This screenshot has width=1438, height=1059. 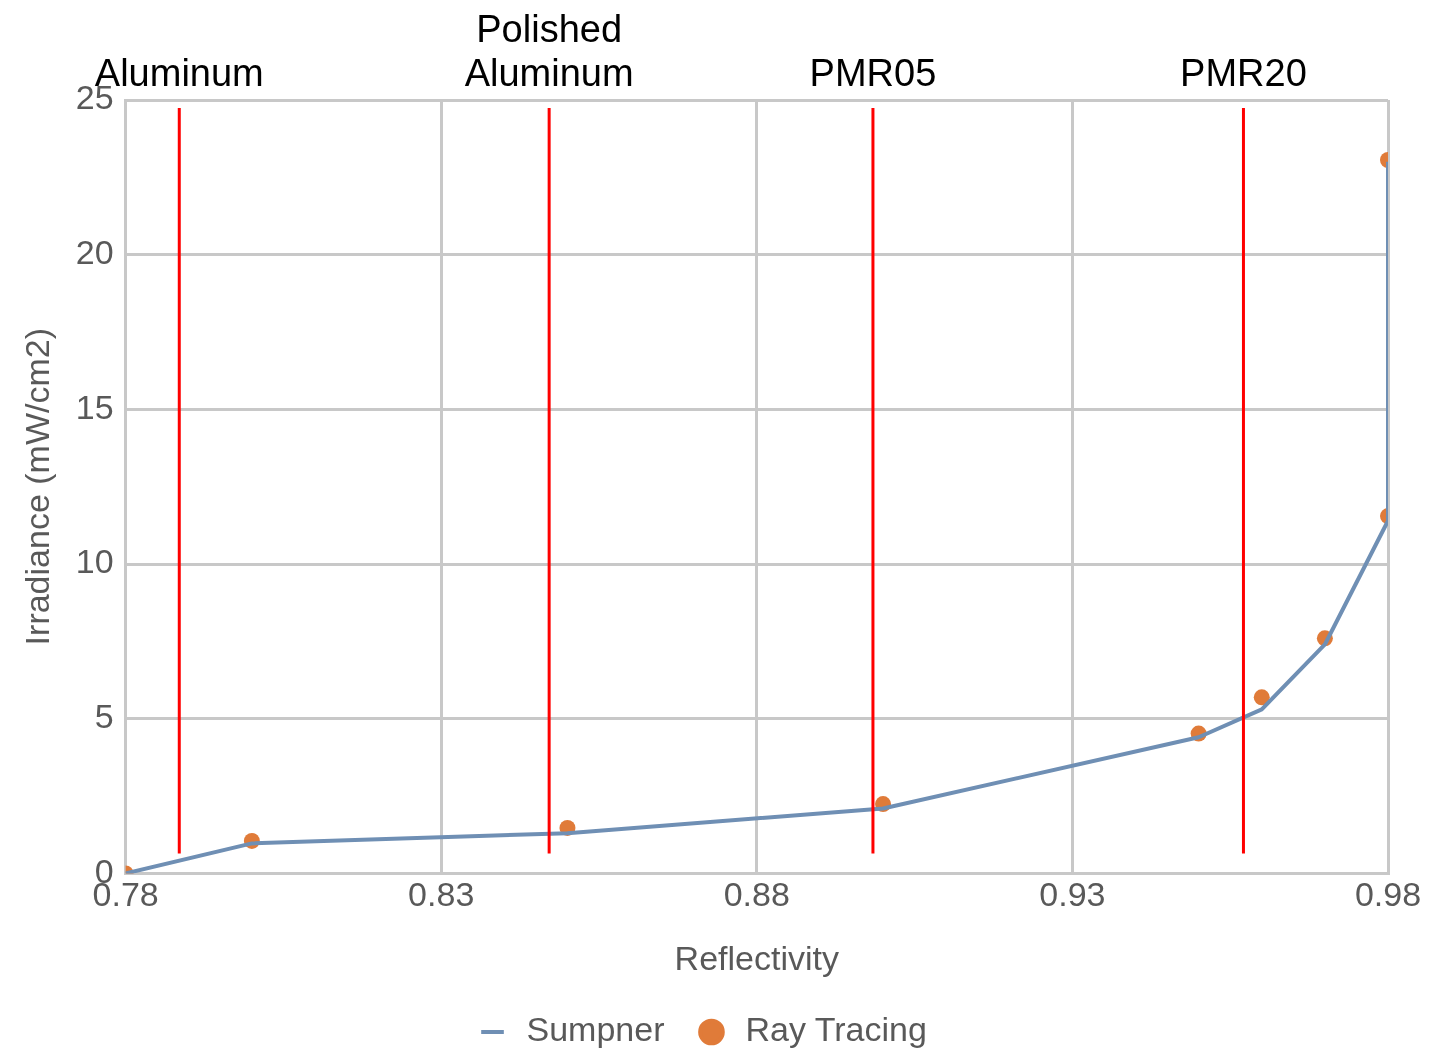 What do you see at coordinates (94, 252) in the screenshot?
I see `y-tick-label: 20` at bounding box center [94, 252].